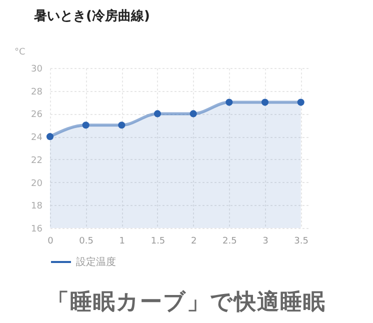 Image resolution: width=373 pixels, height=323 pixels. Describe the element at coordinates (186, 302) in the screenshot. I see `text: 「睡眠カーブ」で快適睡眠` at that location.